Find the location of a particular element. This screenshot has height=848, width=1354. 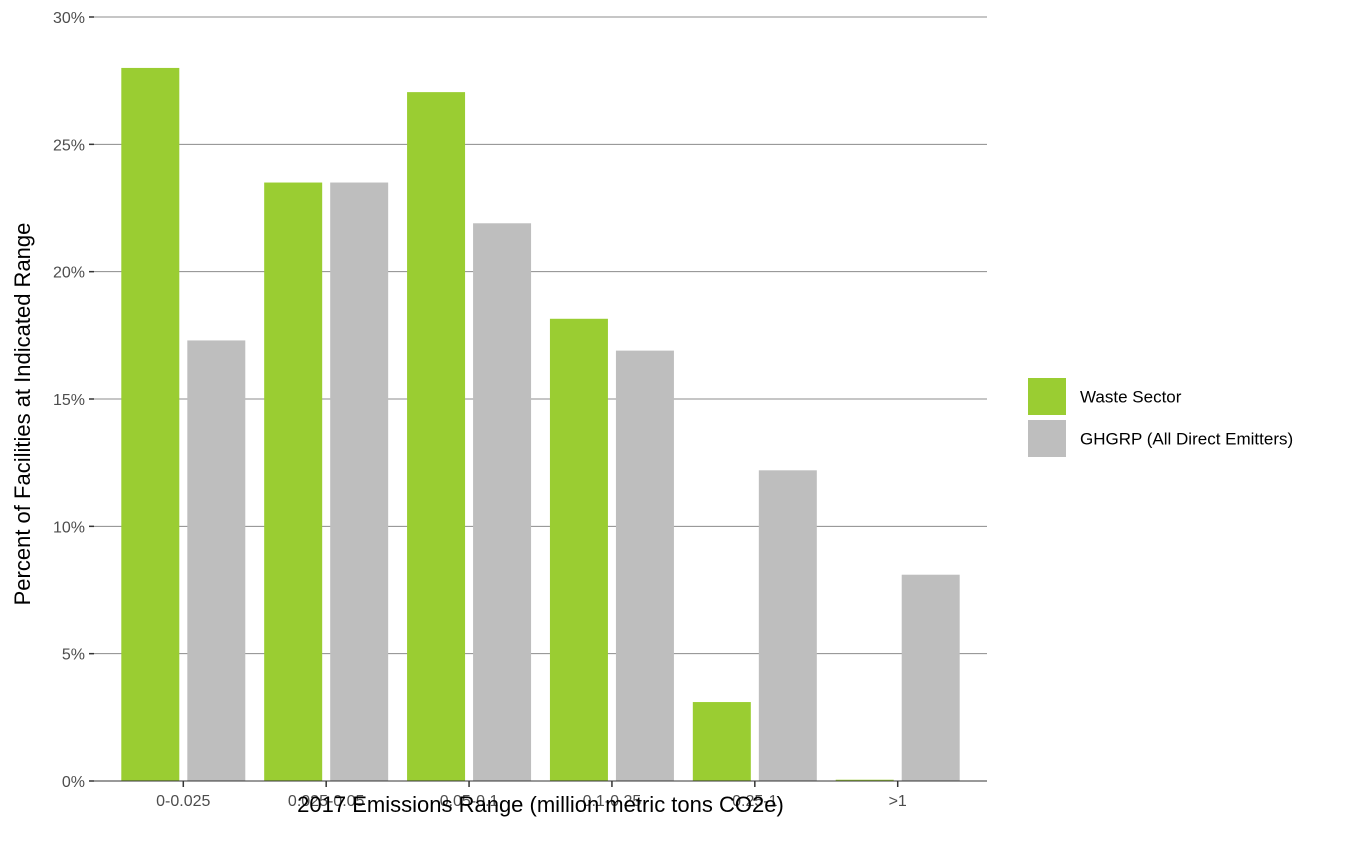

legend-swatch-ghgrp is located at coordinates (1047, 438).